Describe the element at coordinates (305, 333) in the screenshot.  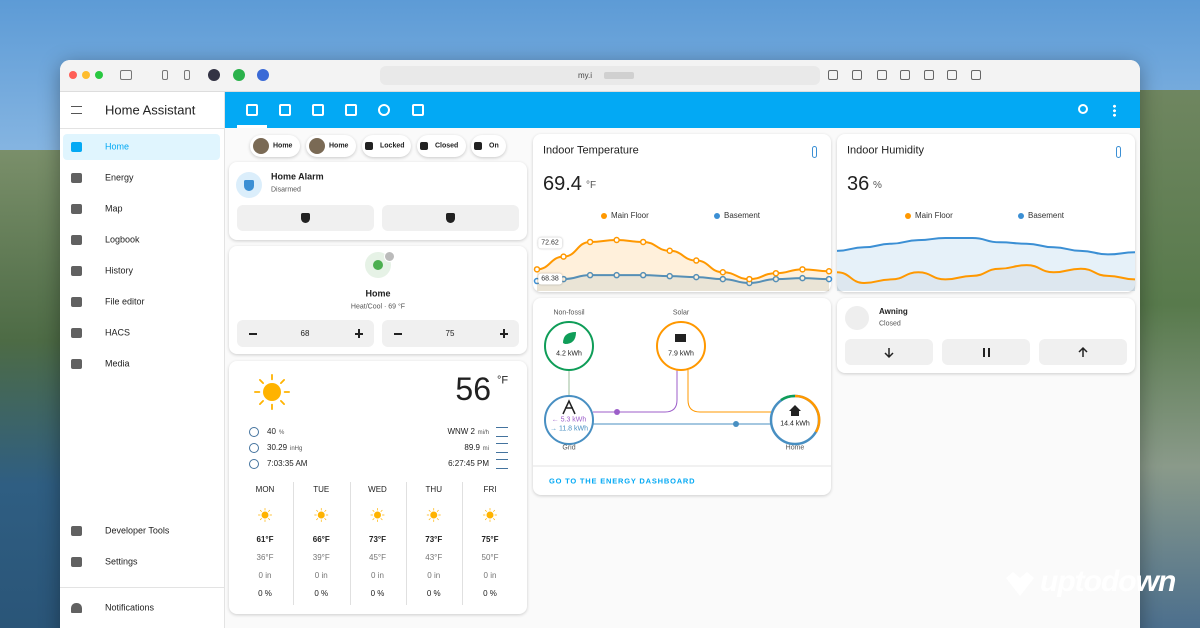
I see `setpoint-value: 68` at that location.